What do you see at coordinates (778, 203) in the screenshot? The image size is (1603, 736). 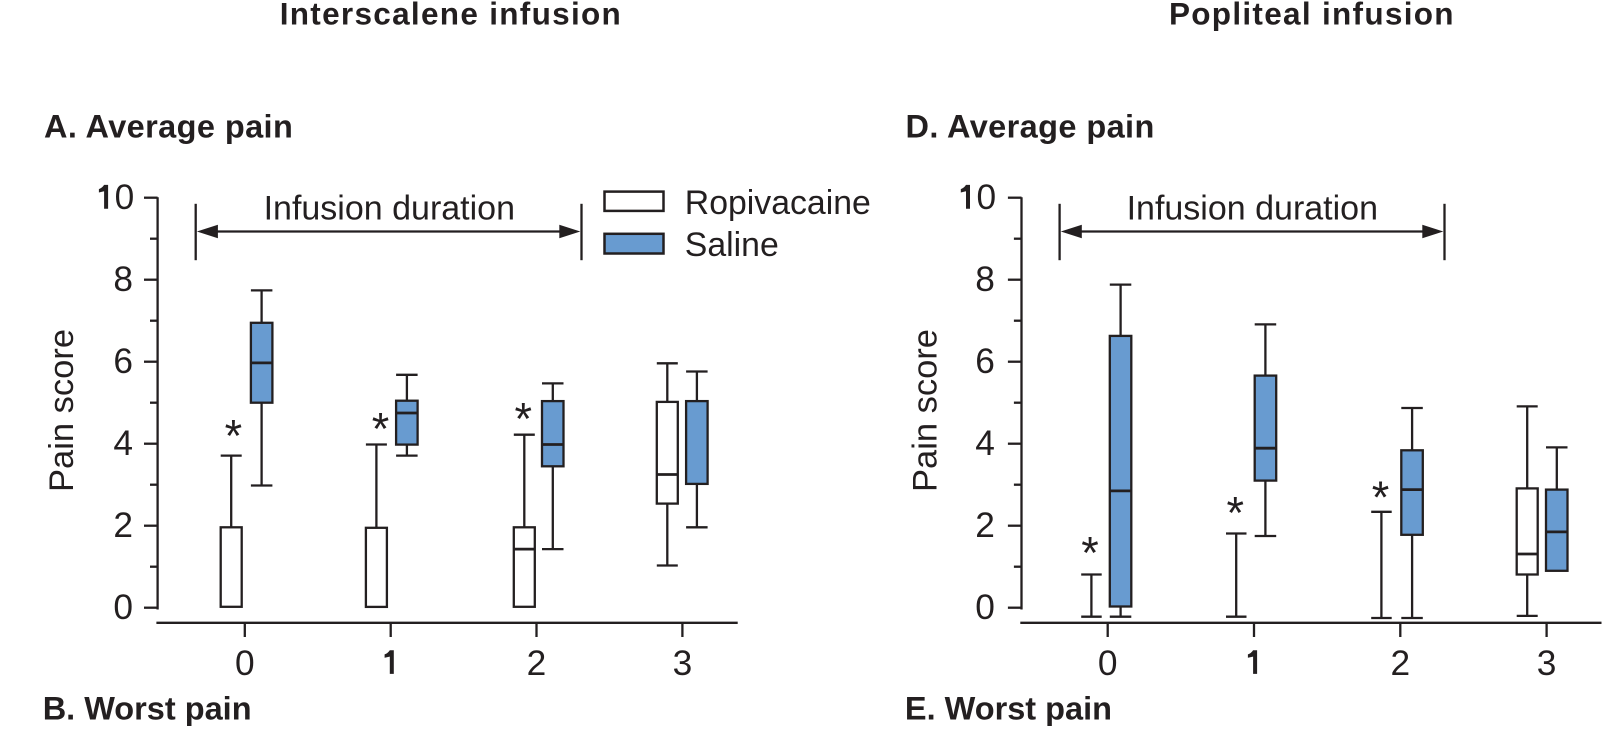 I see `svg-text: Ropivacaine` at bounding box center [778, 203].